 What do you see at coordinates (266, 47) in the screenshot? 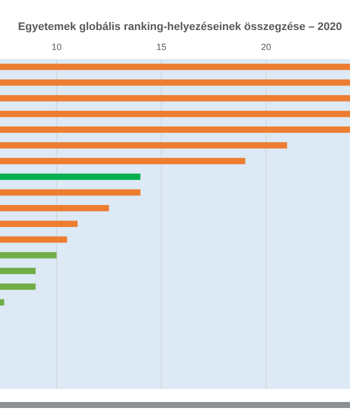
I see `x-tick-label: 20` at bounding box center [266, 47].